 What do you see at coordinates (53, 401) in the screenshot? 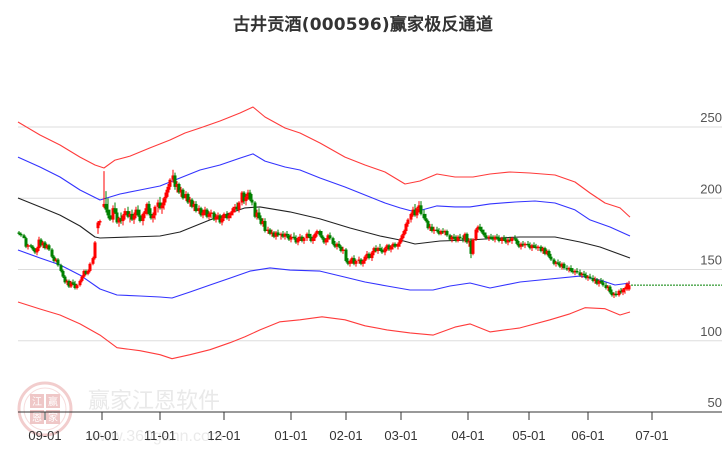
I see `seal-char-2: 赢` at bounding box center [53, 401].